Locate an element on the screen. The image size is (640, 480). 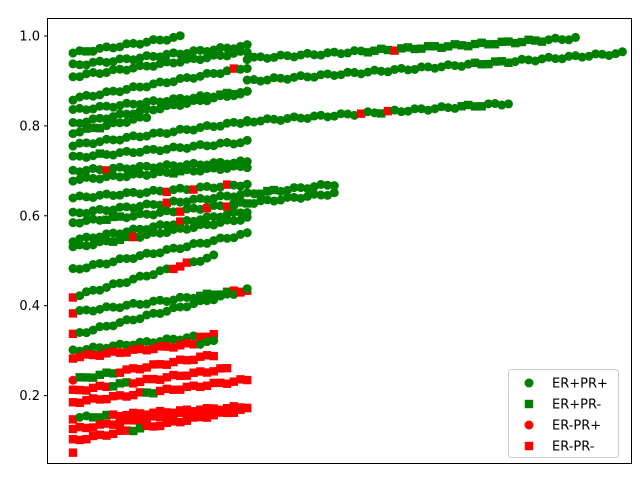
legend-marker-er-pos-pr-neg is located at coordinates (529, 404).